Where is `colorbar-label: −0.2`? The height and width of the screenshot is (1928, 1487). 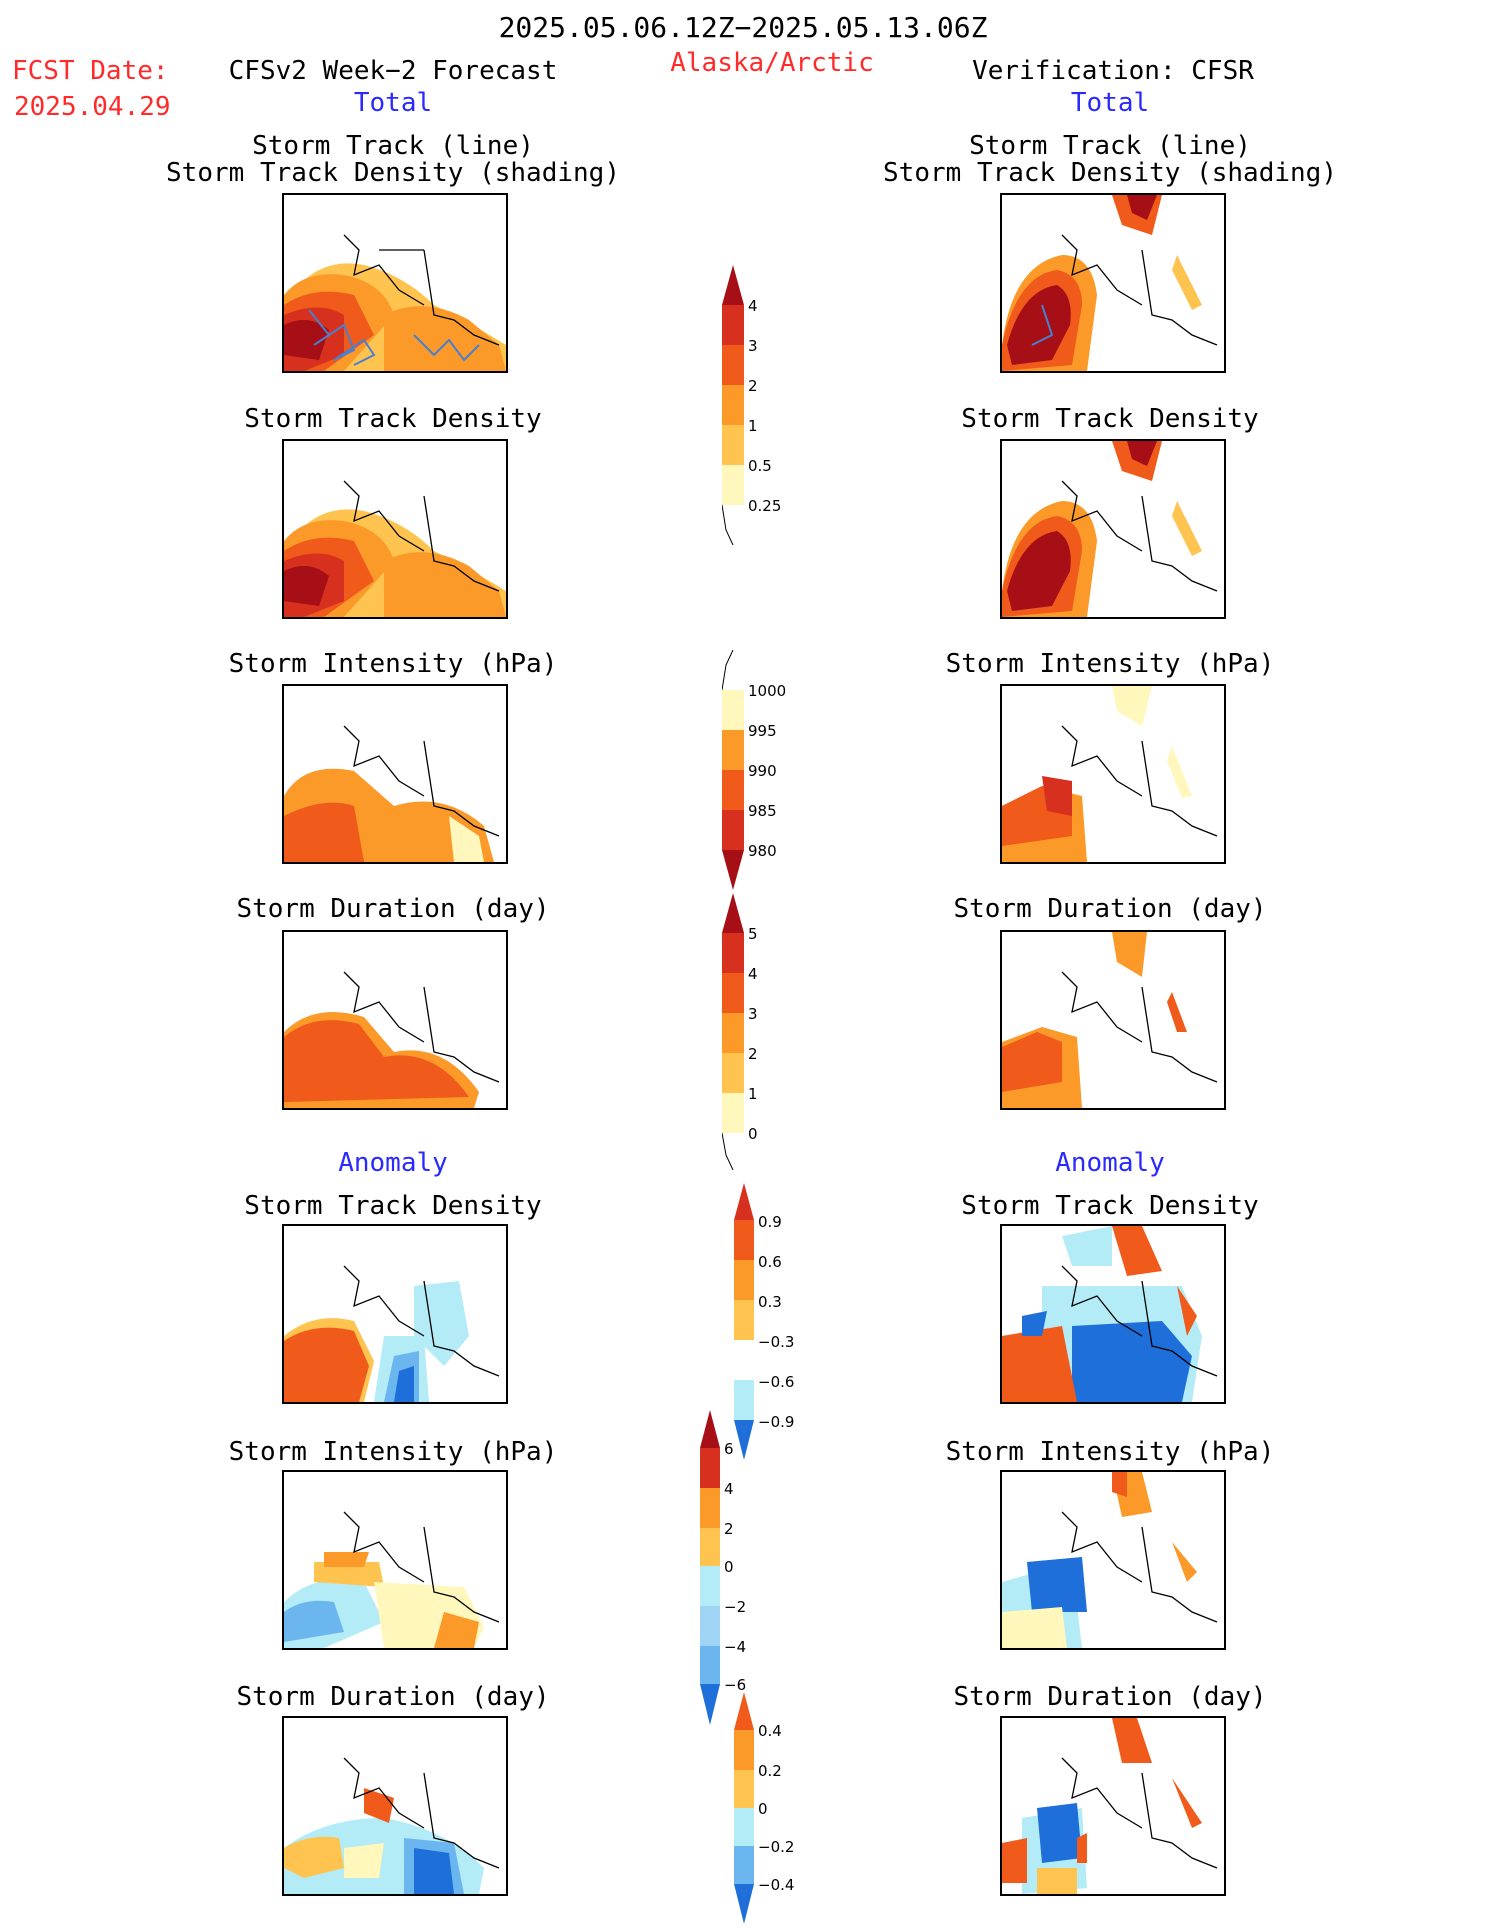 colorbar-label: −0.2 is located at coordinates (776, 1847).